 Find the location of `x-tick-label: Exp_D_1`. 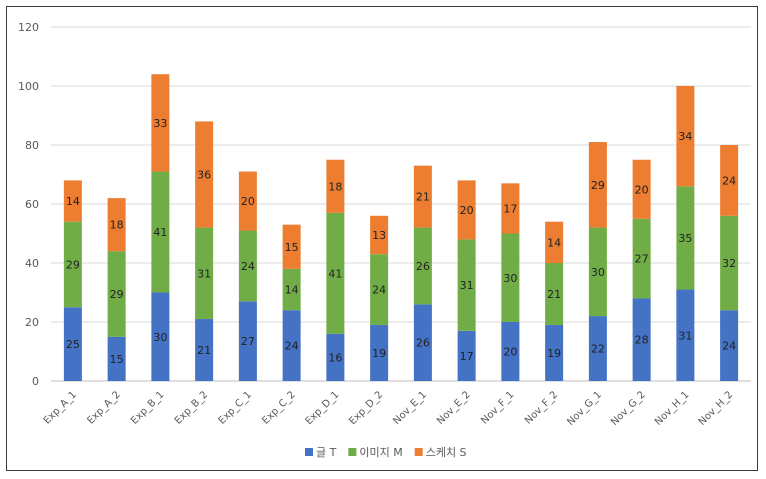

x-tick-label: Exp_D_1 is located at coordinates (323, 408).